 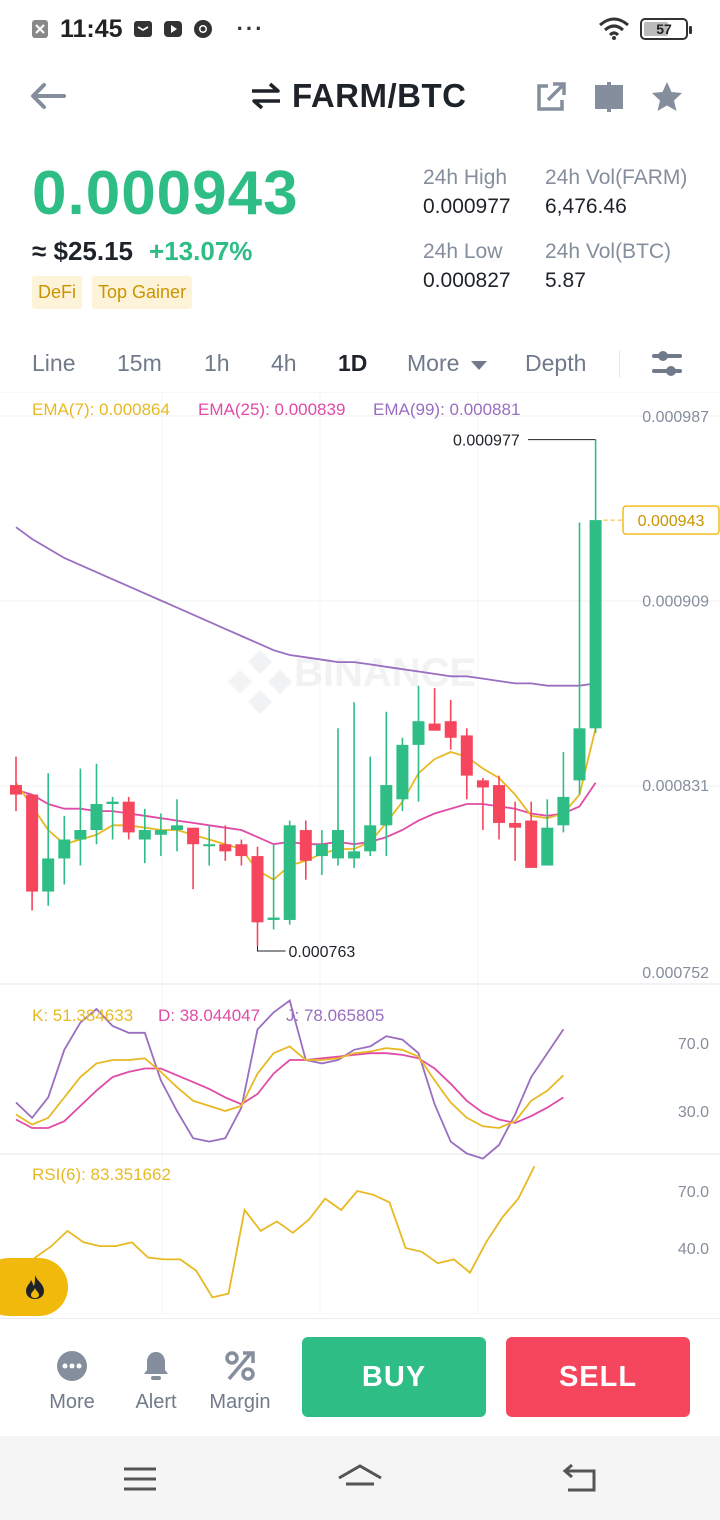 What do you see at coordinates (217, 363) in the screenshot?
I see `tab-1h: 1h` at bounding box center [217, 363].